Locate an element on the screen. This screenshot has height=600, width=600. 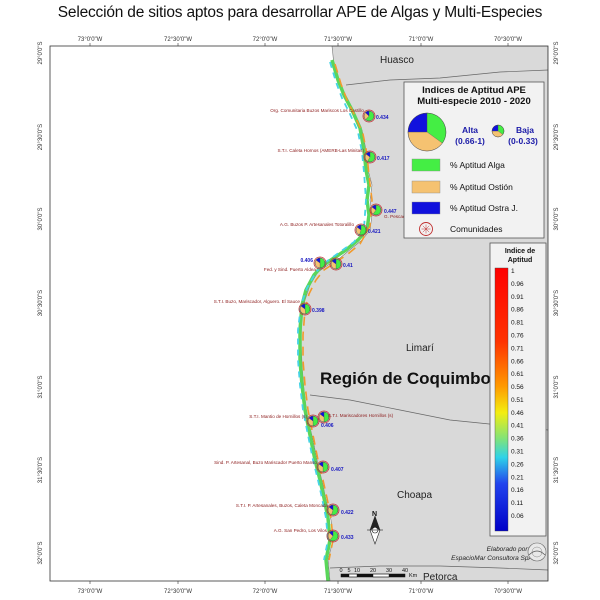
colorbar-title-line2: Aptitud is located at coordinates (520, 260).